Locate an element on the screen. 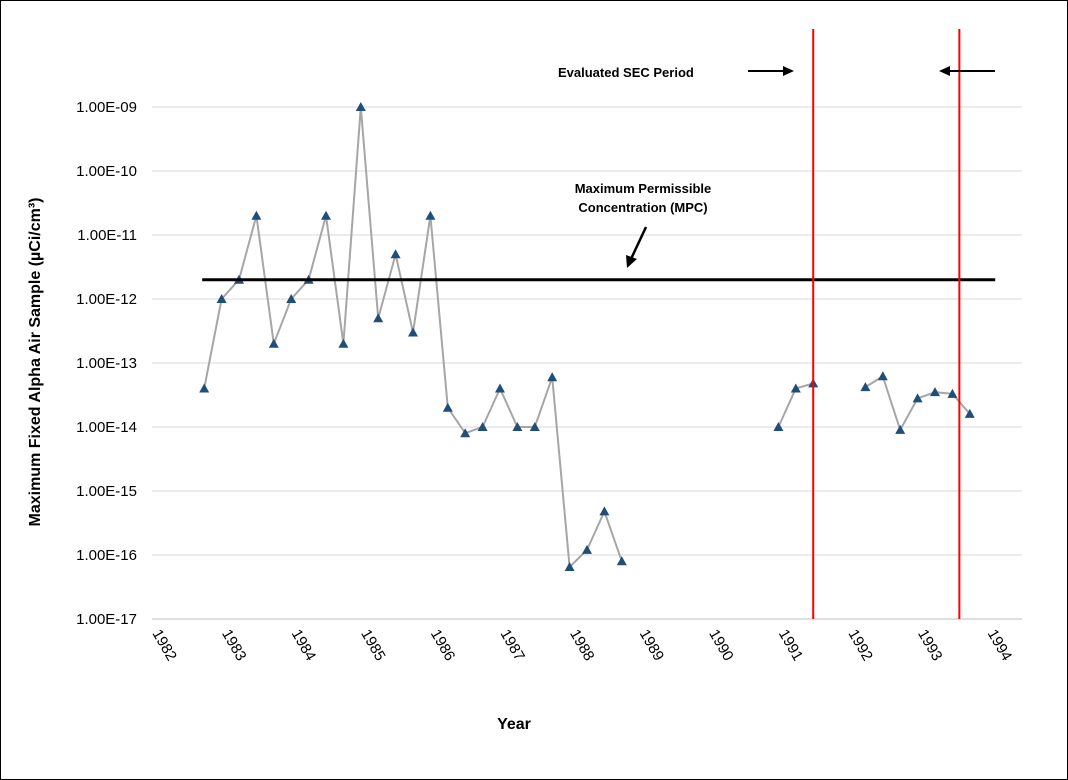 This screenshot has width=1068, height=780. series-line is located at coordinates (917, 403).